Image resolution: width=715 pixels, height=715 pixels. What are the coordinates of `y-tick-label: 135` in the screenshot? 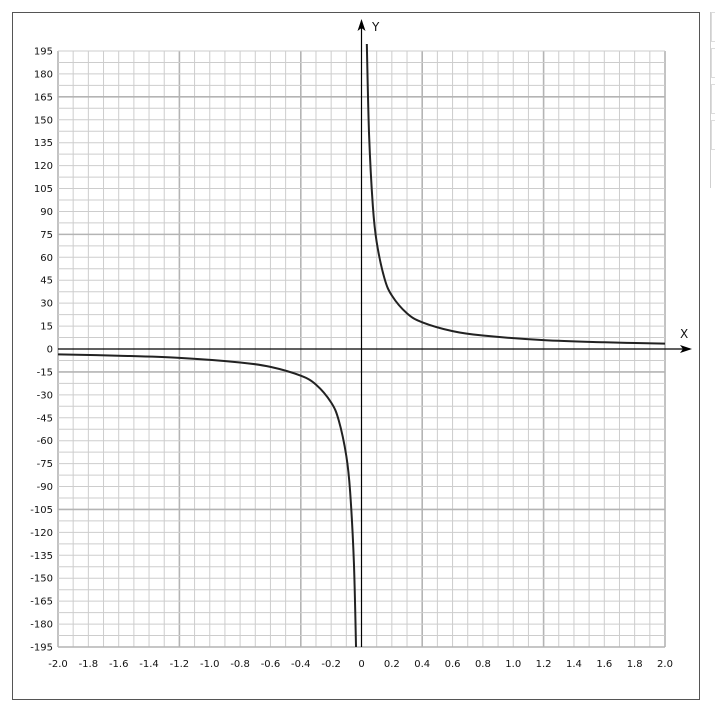 It's located at (43, 143).